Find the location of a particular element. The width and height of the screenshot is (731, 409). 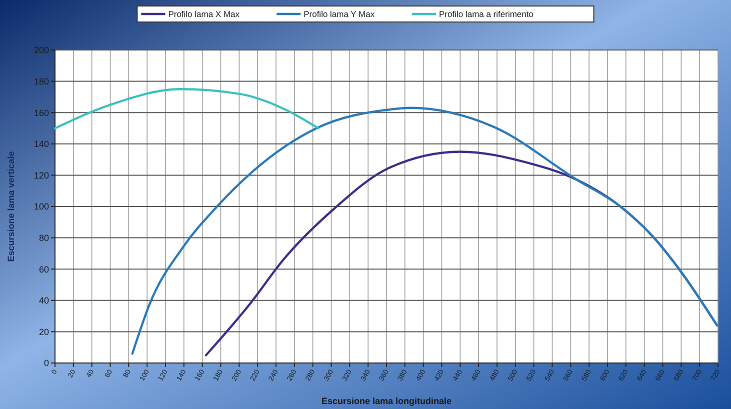

y-tick-label: 200 is located at coordinates (41, 50).